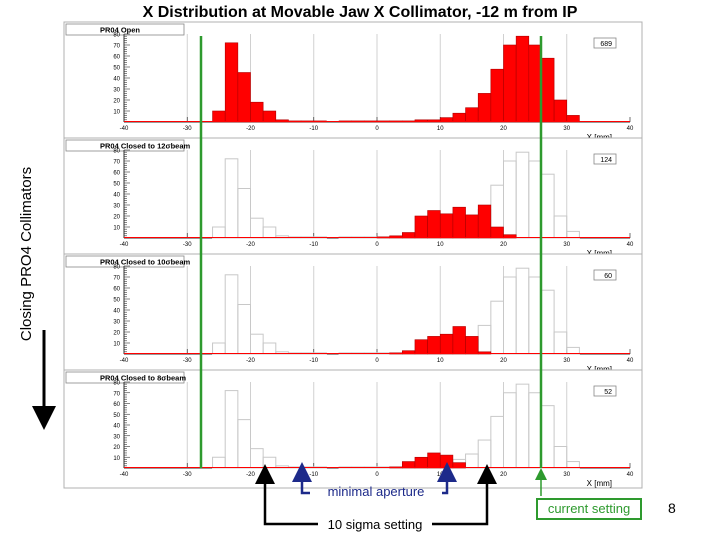 This screenshot has width=720, height=540. I want to click on stat-value: 689, so click(606, 44).